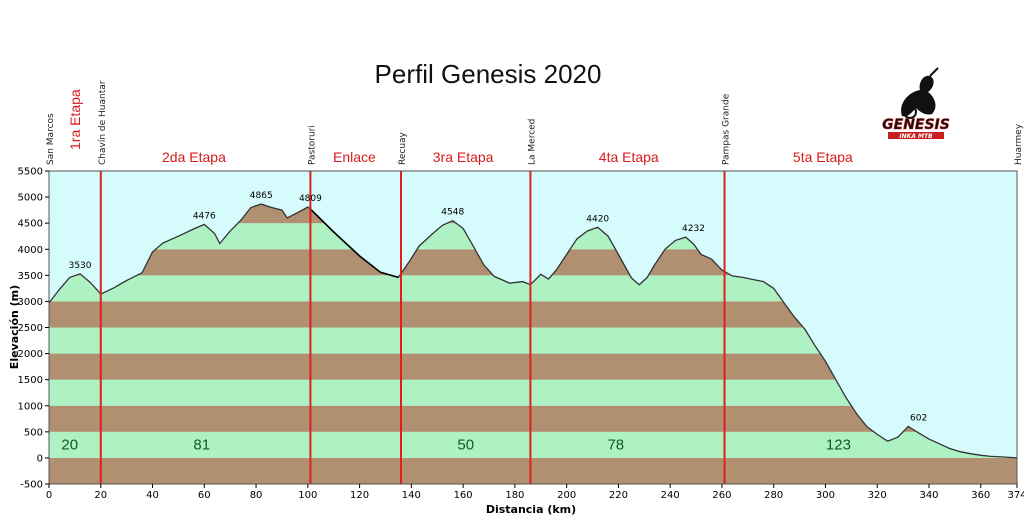 This screenshot has height=522, width=1024. Describe the element at coordinates (910, 112) in the screenshot. I see `wheel-icon` at that location.